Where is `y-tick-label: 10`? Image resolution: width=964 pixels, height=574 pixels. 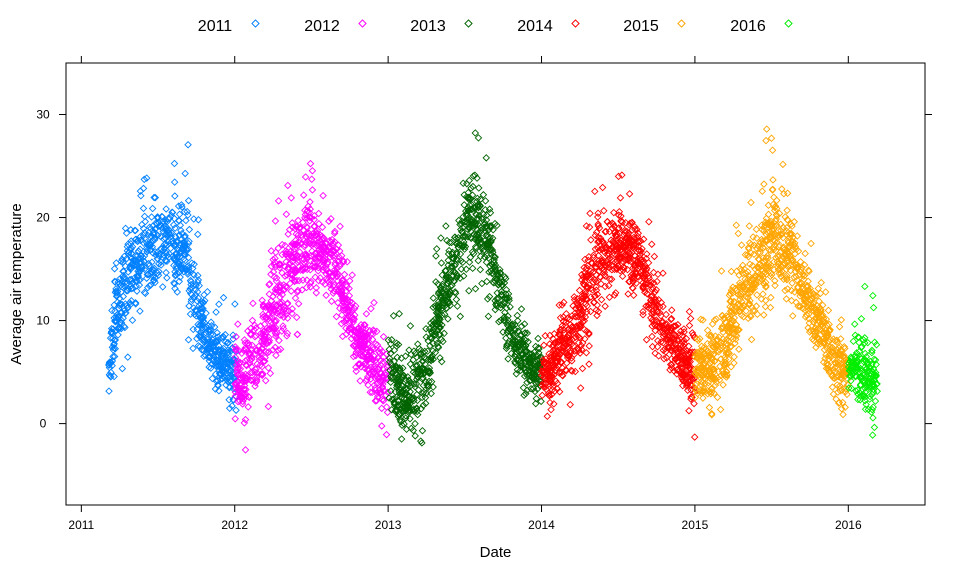
y-tick-label: 10 is located at coordinates (43, 321).